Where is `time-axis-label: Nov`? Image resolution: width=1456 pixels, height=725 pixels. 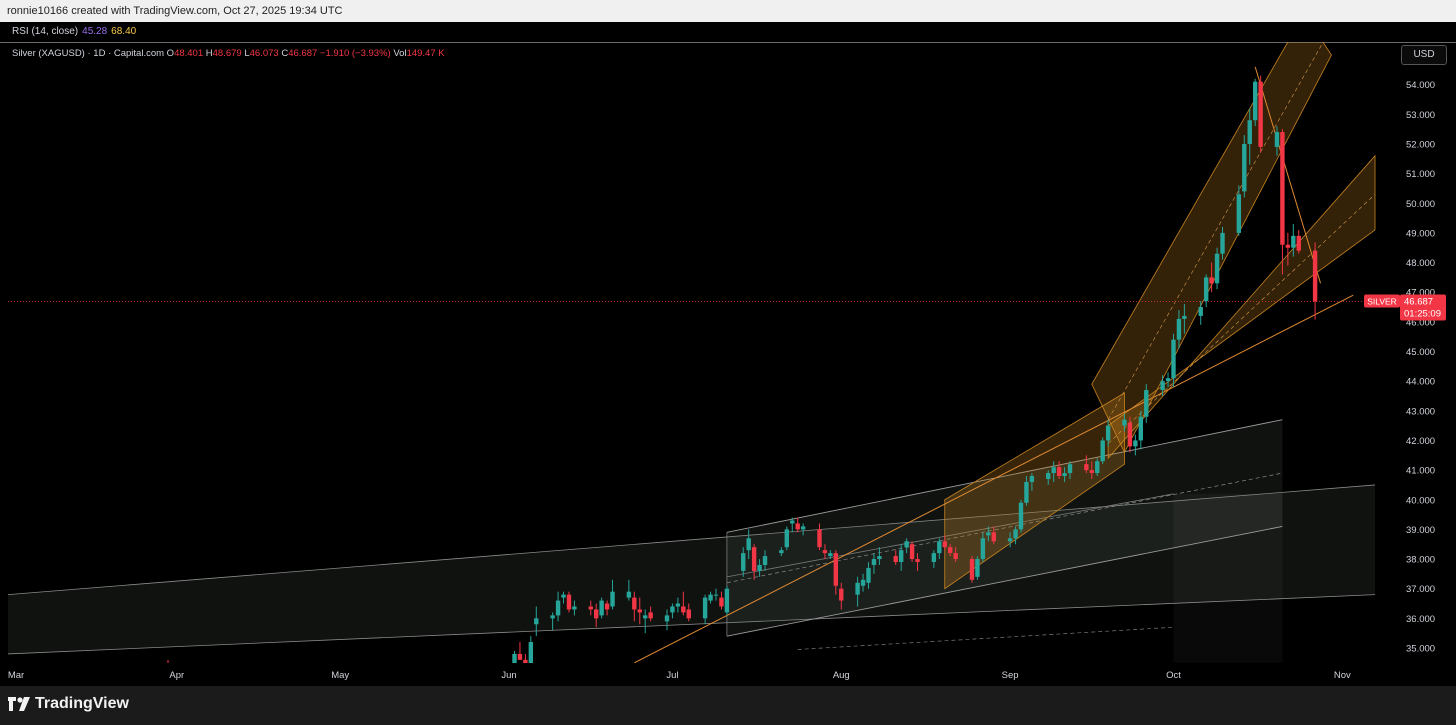 time-axis-label: Nov is located at coordinates (1342, 675).